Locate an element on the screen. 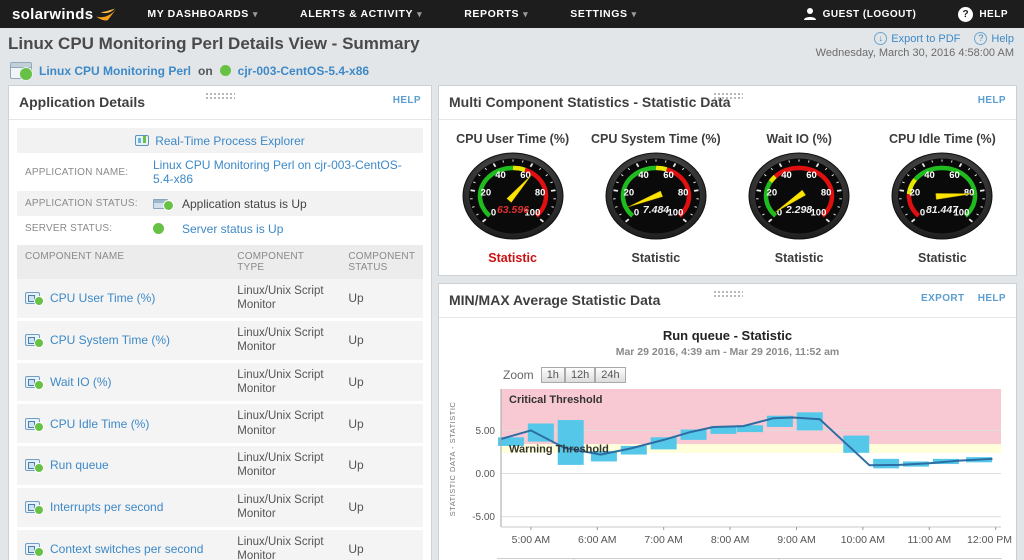 The width and height of the screenshot is (1024, 560). user-icon is located at coordinates (809, 14).